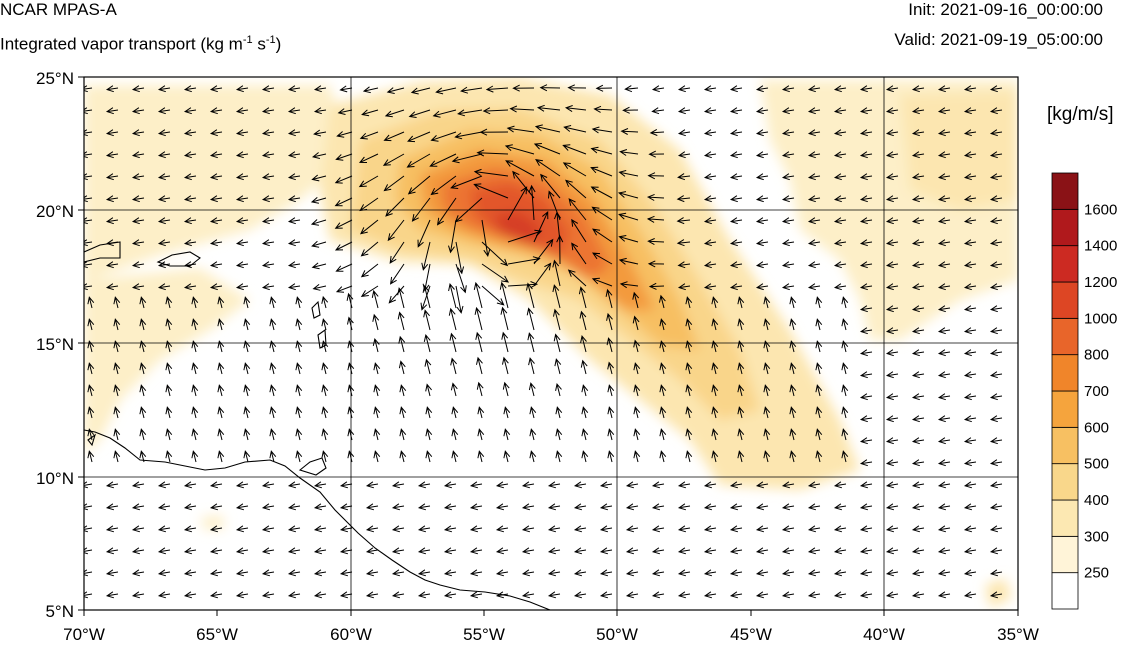  What do you see at coordinates (217, 634) in the screenshot?
I see `lon-label-65w: 65°W` at bounding box center [217, 634].